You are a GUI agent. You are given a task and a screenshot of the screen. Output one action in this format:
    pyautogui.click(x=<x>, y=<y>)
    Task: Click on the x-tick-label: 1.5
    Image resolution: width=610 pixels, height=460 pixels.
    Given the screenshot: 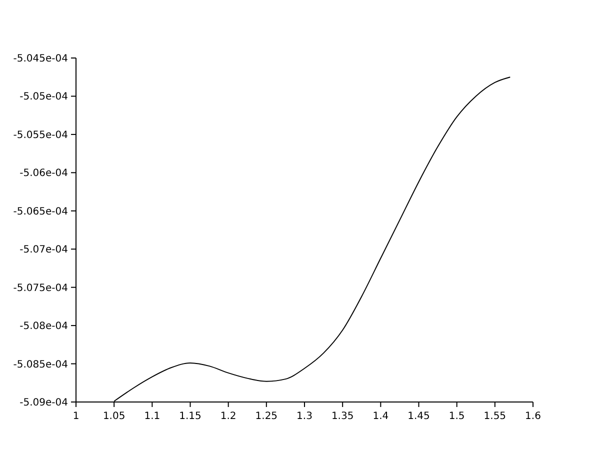 What is the action you would take?
    pyautogui.click(x=456, y=416)
    